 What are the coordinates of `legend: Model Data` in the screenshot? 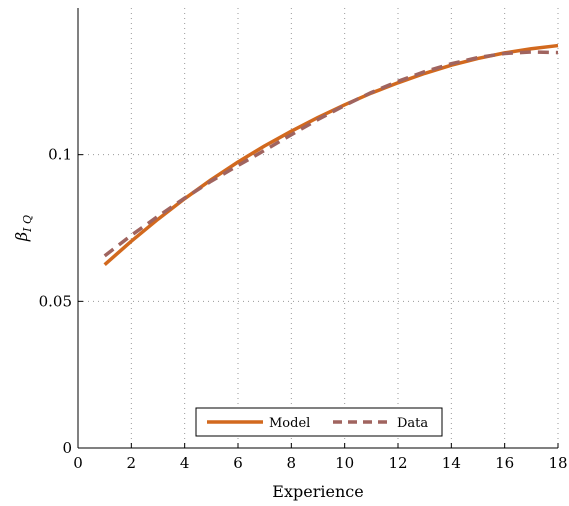 It's located at (319, 422).